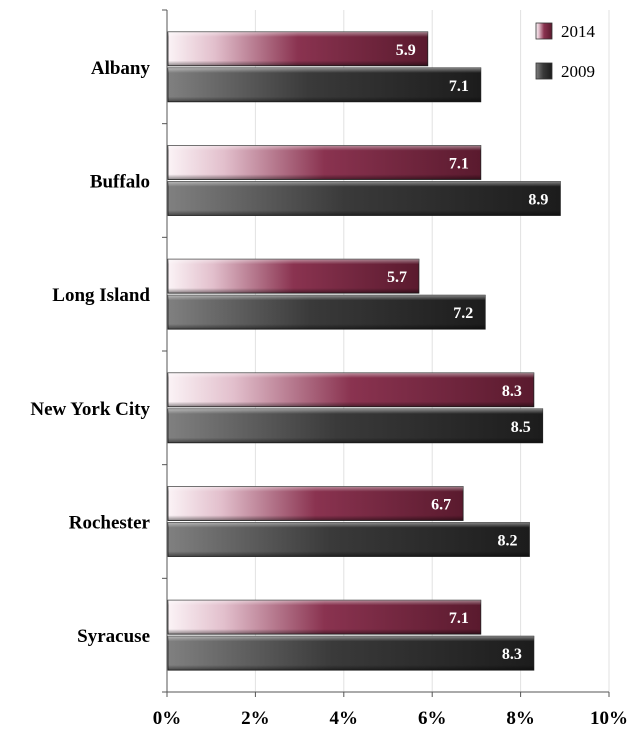  I want to click on x-tick-label: 2%, so click(255, 718).